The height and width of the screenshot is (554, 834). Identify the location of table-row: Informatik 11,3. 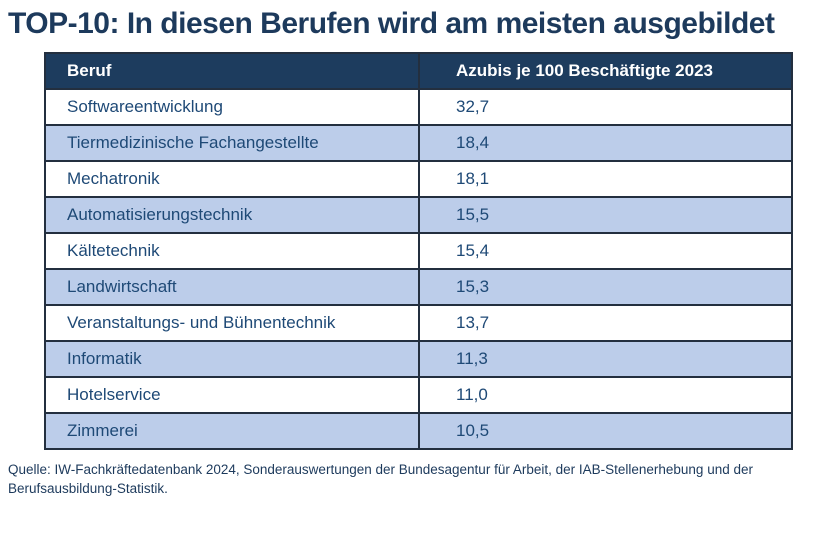
(418, 359).